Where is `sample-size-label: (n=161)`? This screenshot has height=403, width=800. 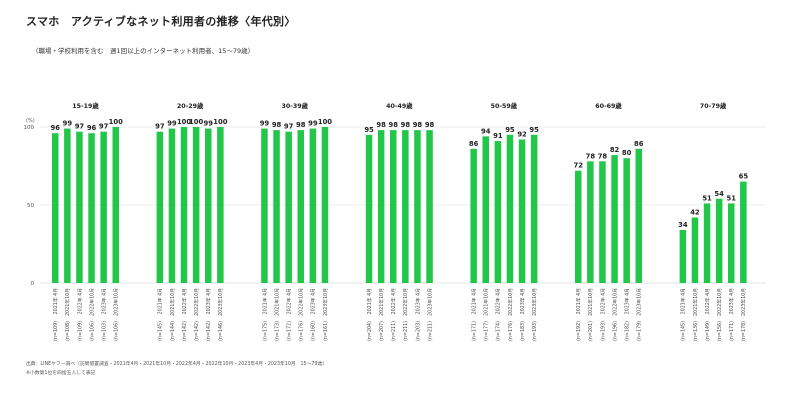 sample-size-label: (n=161) is located at coordinates (326, 331).